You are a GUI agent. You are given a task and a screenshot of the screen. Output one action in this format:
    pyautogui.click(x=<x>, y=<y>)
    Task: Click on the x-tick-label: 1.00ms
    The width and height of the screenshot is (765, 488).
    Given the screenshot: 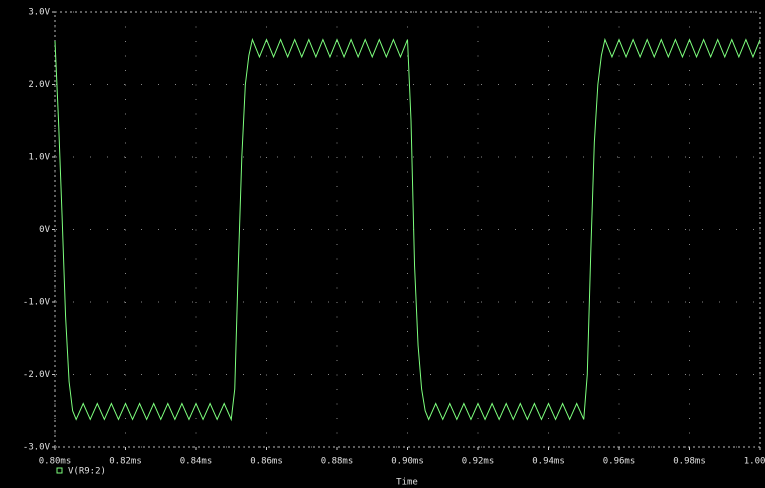 What is the action you would take?
    pyautogui.click(x=754, y=462)
    